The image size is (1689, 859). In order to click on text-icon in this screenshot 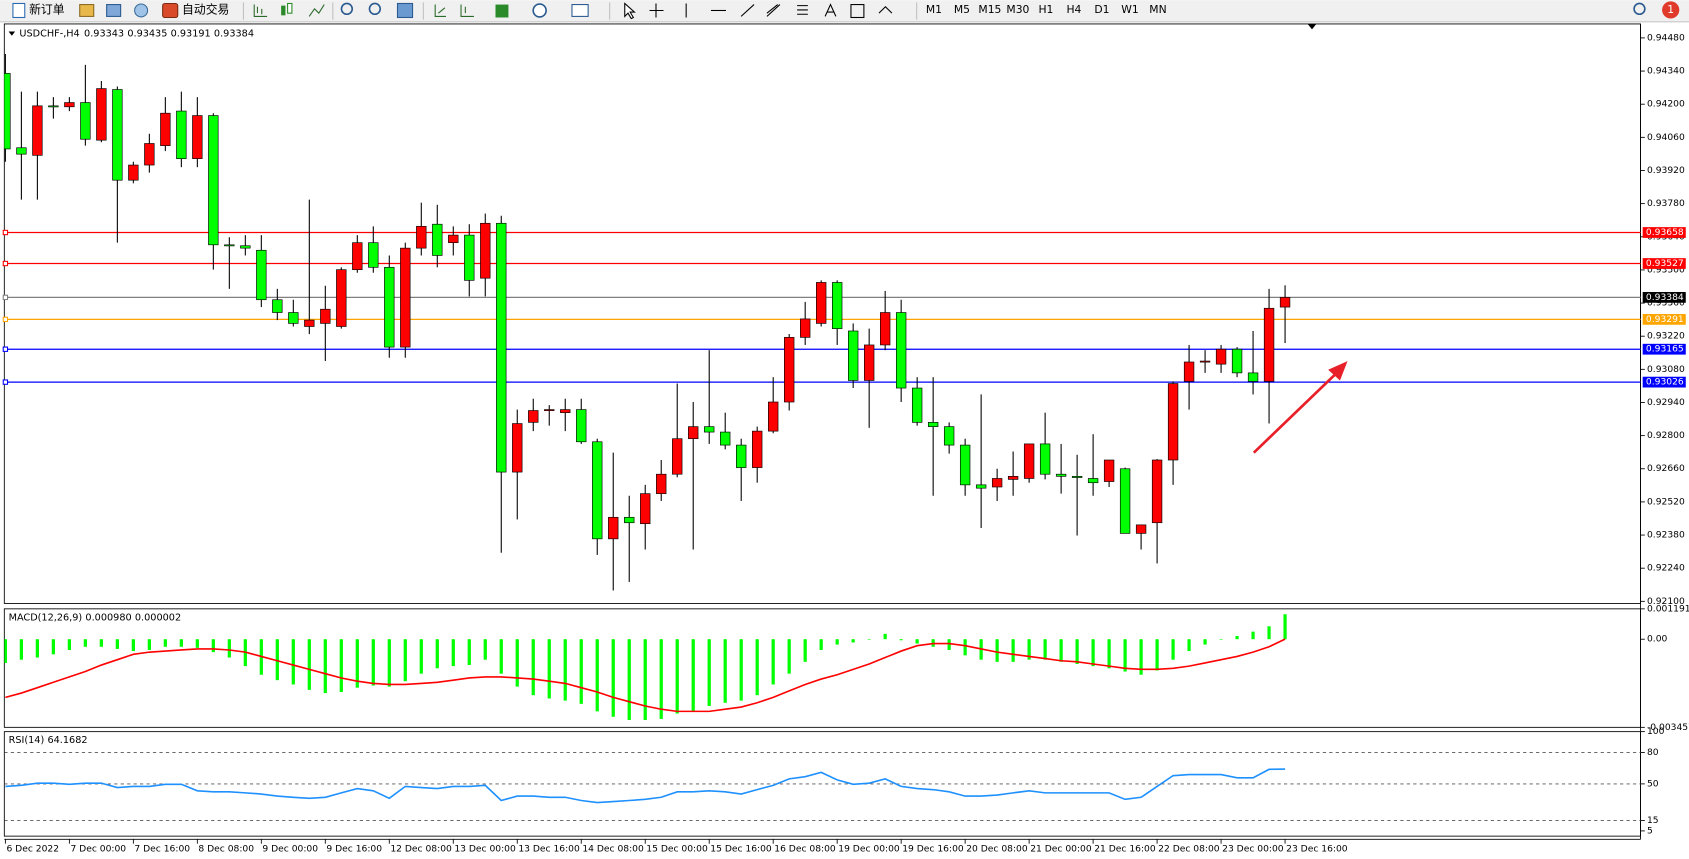, I will do `click(830, 10)`.